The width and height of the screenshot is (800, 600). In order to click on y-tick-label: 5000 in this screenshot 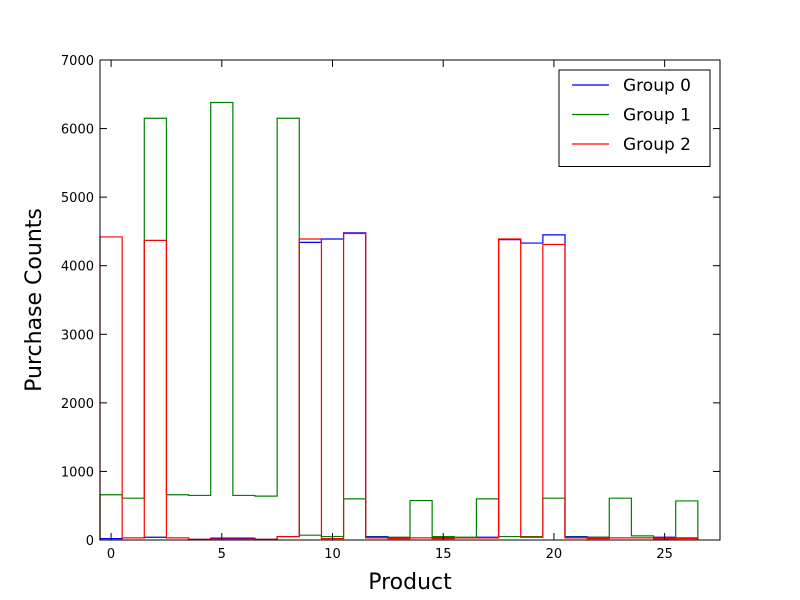, I will do `click(77, 198)`.